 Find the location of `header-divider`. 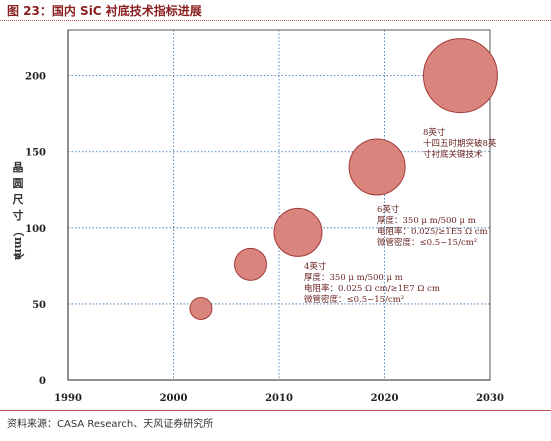

header-divider is located at coordinates (275, 20).